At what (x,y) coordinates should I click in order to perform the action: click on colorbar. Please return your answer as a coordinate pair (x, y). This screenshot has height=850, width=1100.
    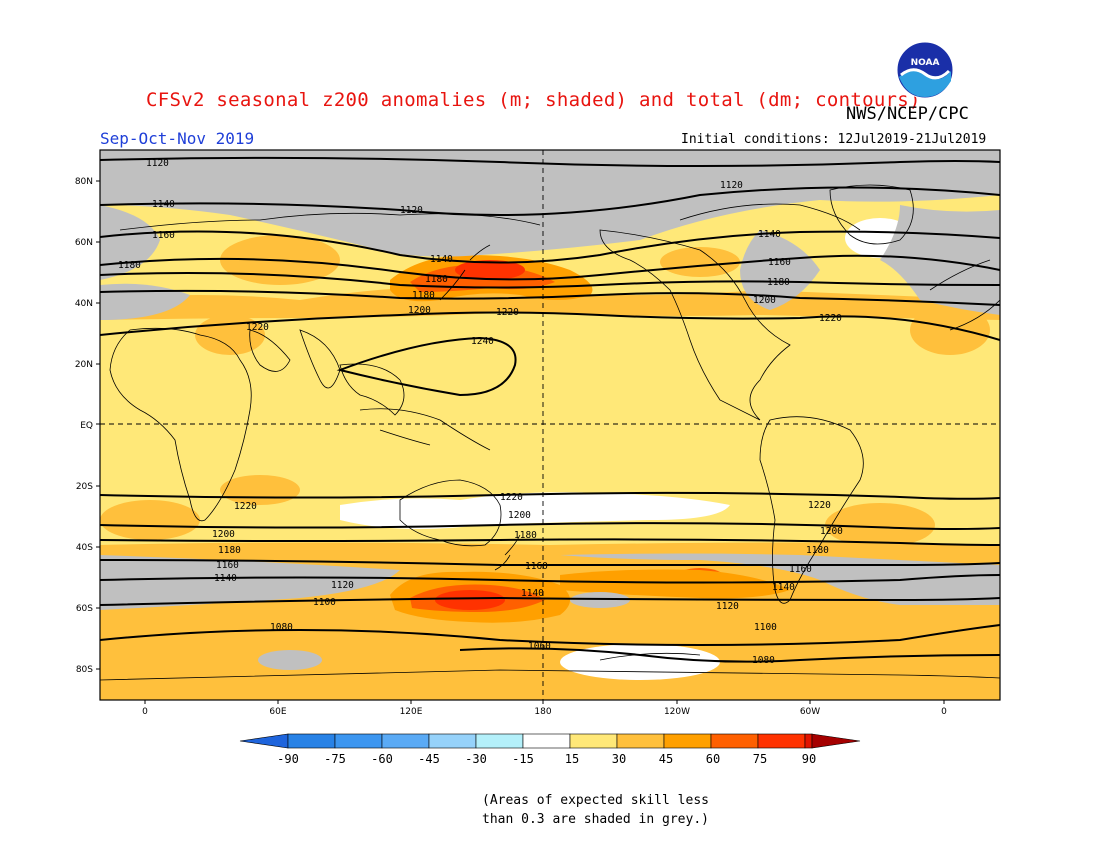
    Looking at the image, I should click on (550, 741).